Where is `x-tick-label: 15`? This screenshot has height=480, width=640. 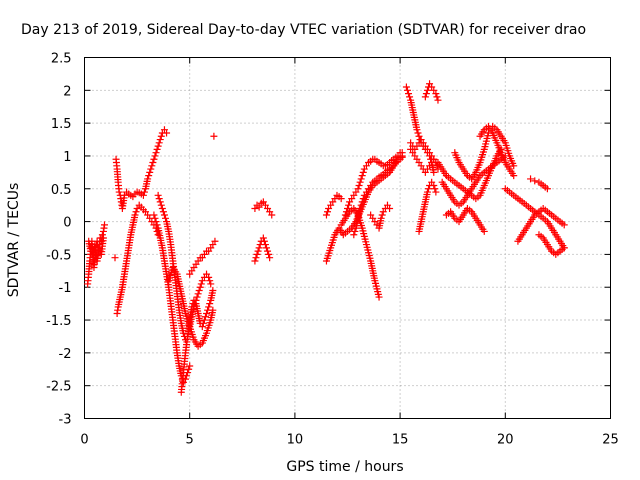
x-tick-label: 15 is located at coordinates (400, 440).